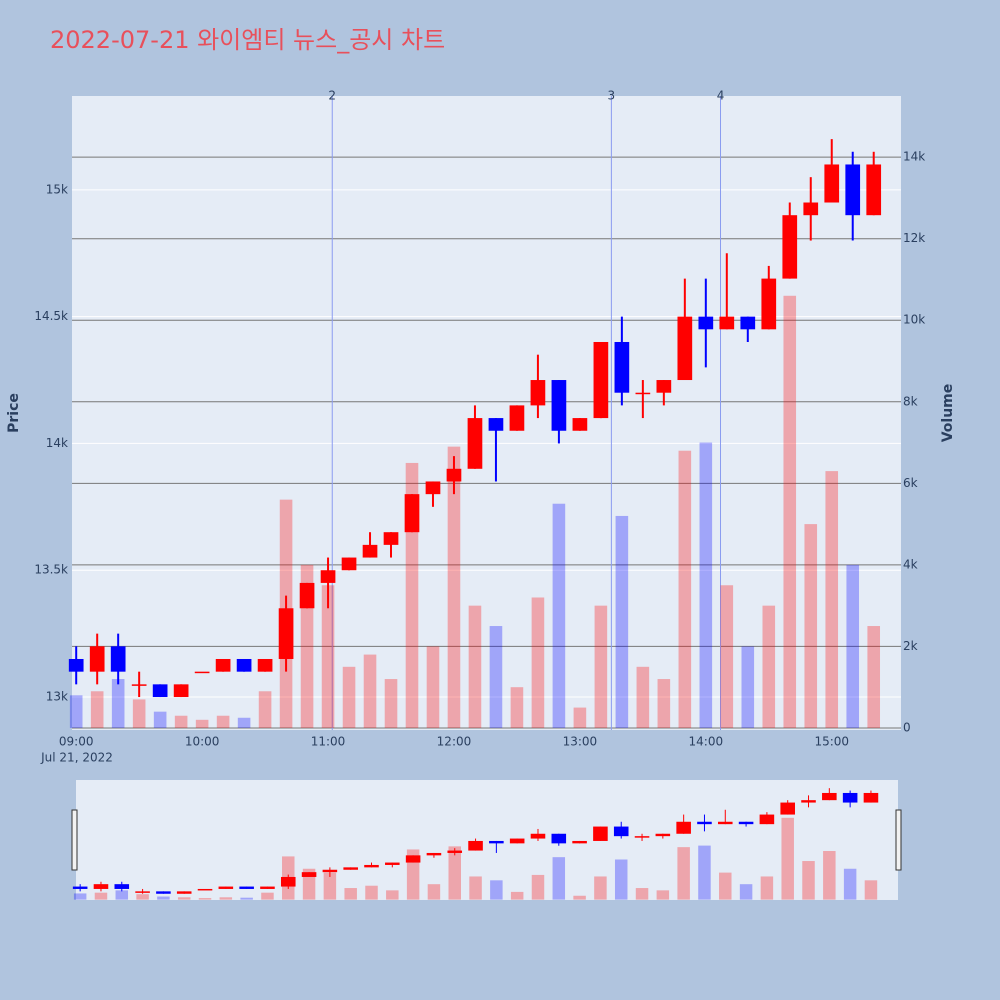  Describe the element at coordinates (332, 96) in the screenshot. I see `marker-label: 2` at that location.